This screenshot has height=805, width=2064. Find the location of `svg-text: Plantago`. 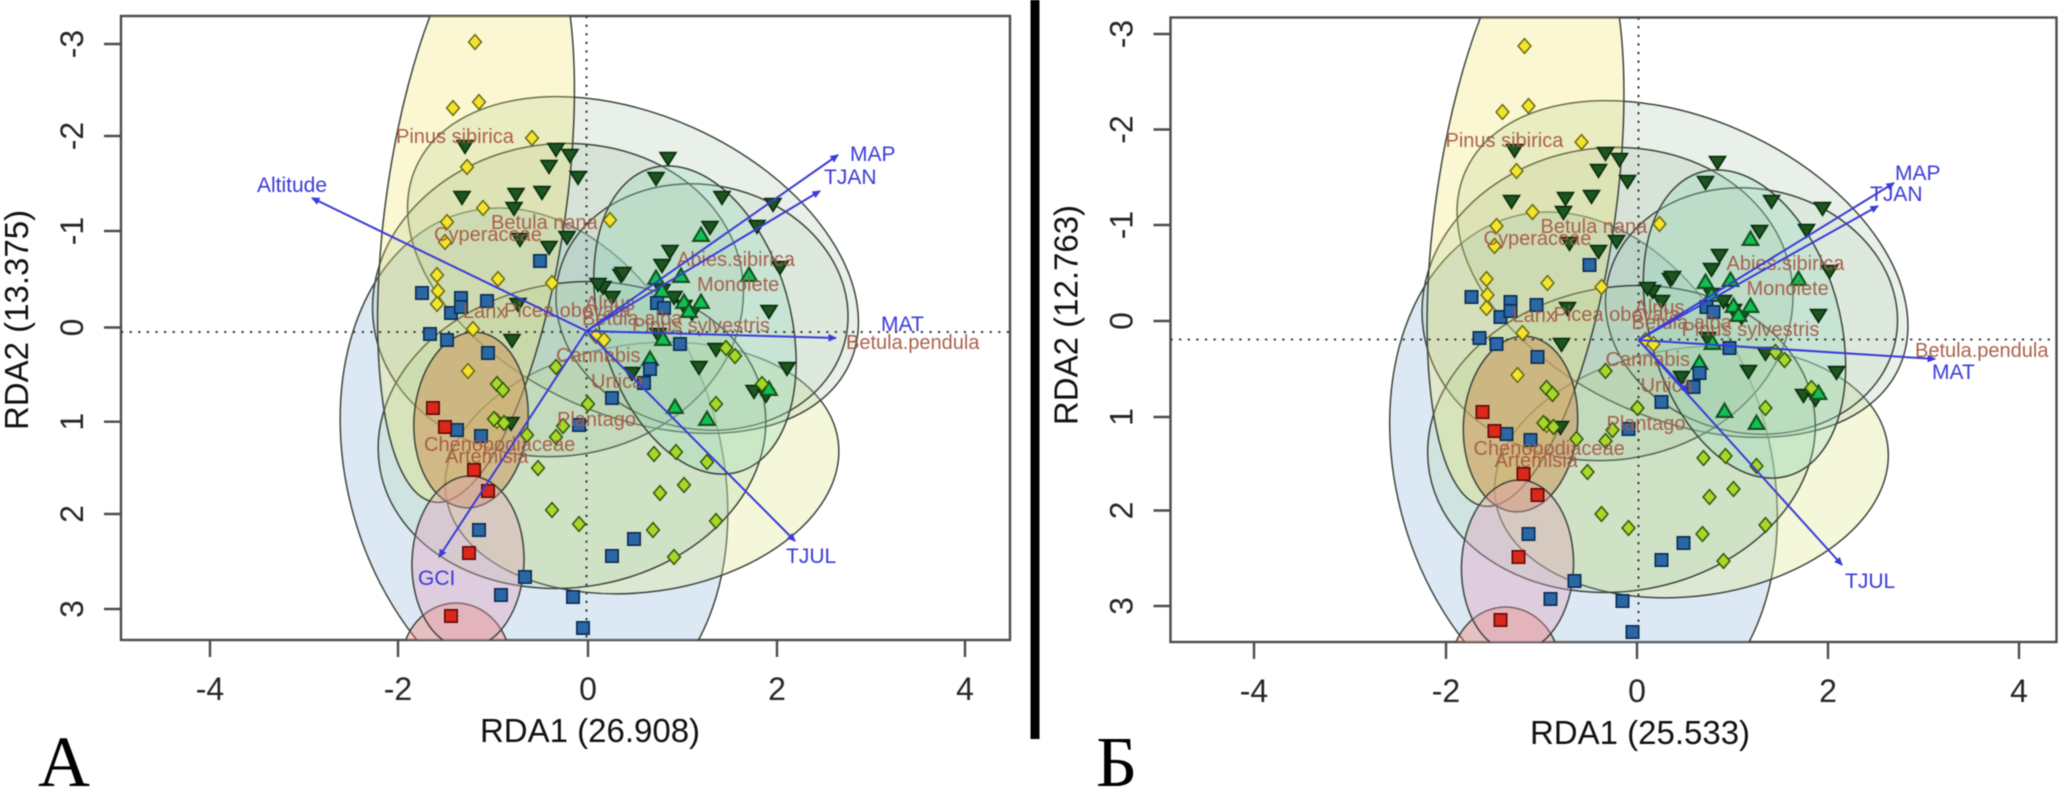

svg-text: Plantago is located at coordinates (596, 420).